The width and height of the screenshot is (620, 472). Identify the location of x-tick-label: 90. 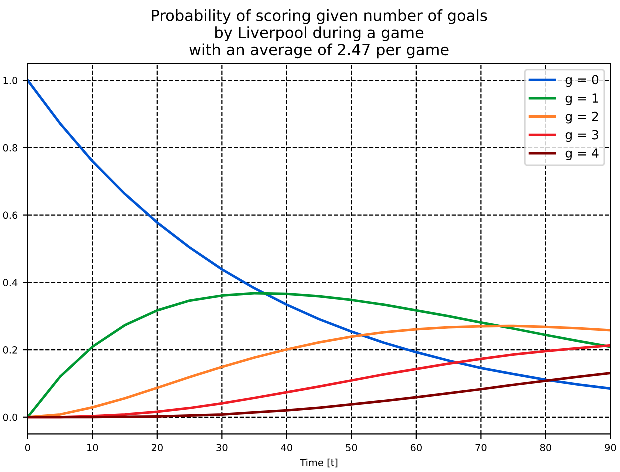
(610, 448).